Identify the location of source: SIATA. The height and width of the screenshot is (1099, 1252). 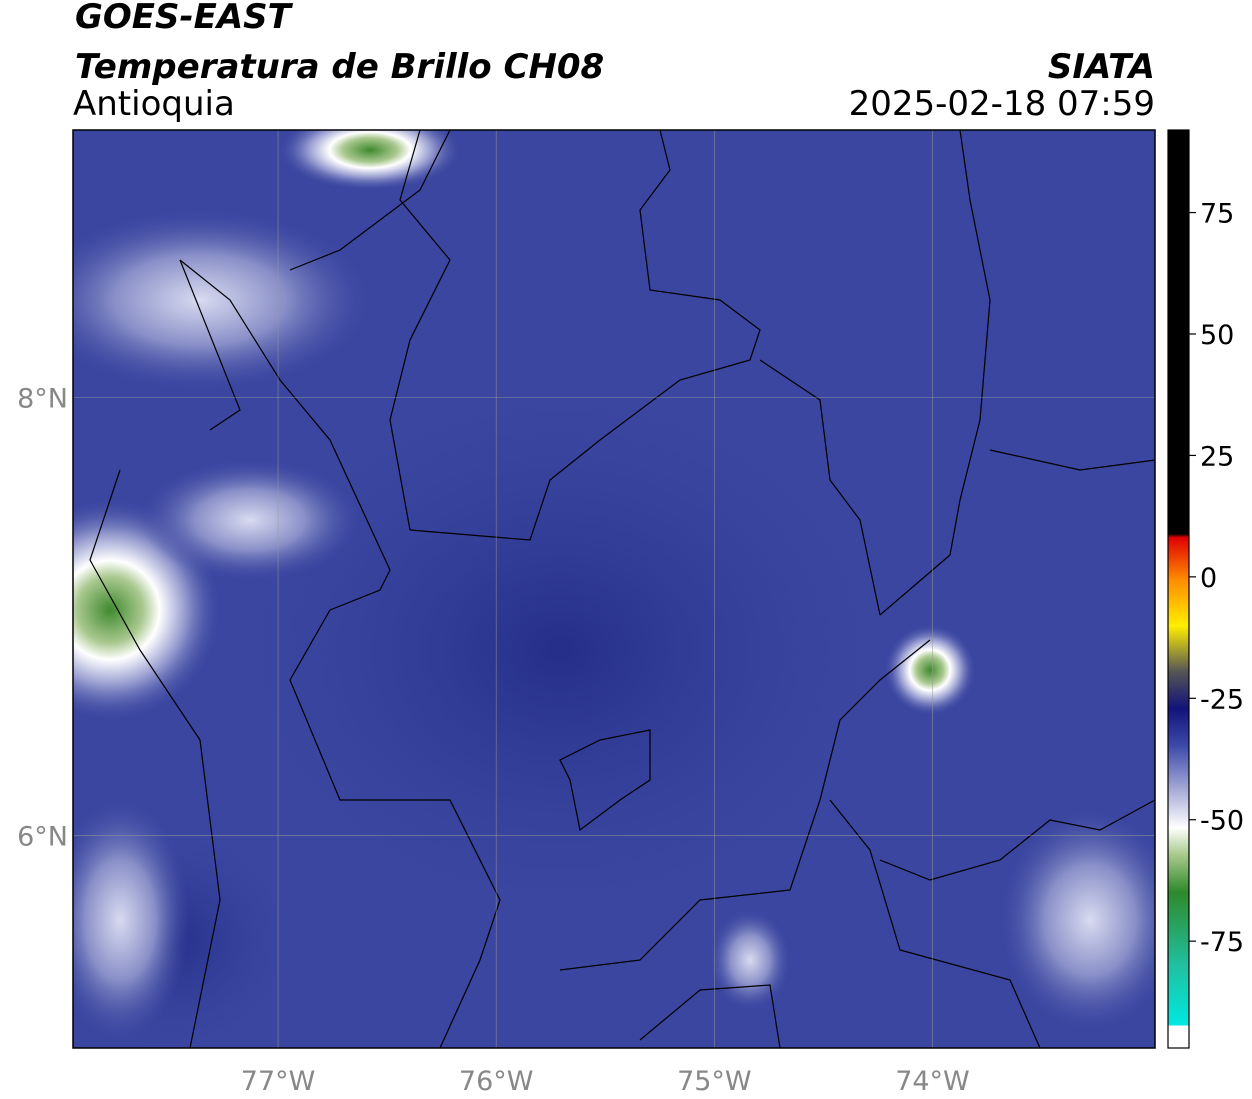
(1101, 67).